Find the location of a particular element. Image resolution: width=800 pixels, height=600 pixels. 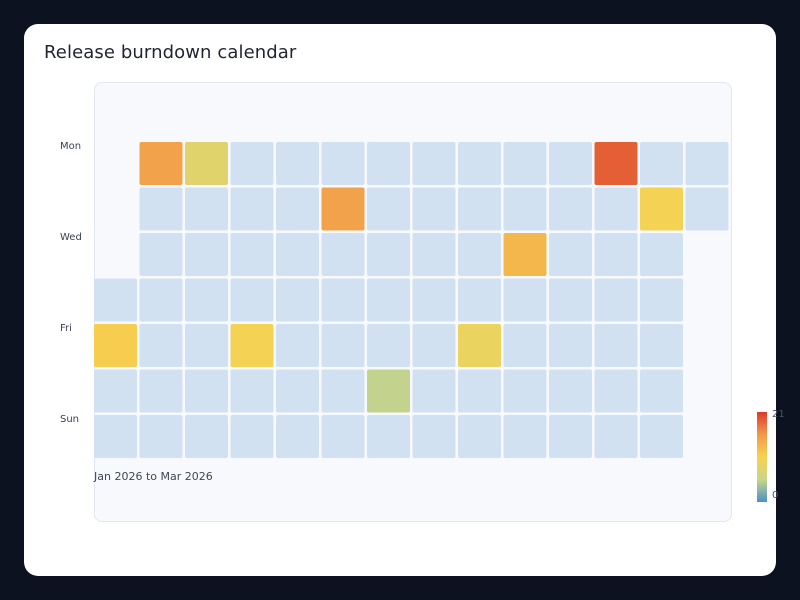

color-legend-bar is located at coordinates (762, 457).